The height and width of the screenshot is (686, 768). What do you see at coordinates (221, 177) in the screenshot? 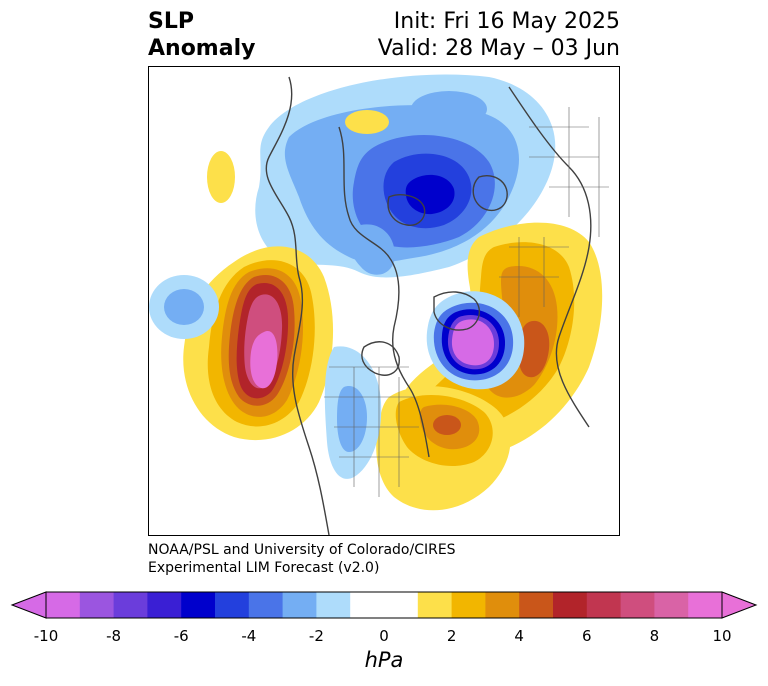
I see `small-yellow-west` at bounding box center [221, 177].